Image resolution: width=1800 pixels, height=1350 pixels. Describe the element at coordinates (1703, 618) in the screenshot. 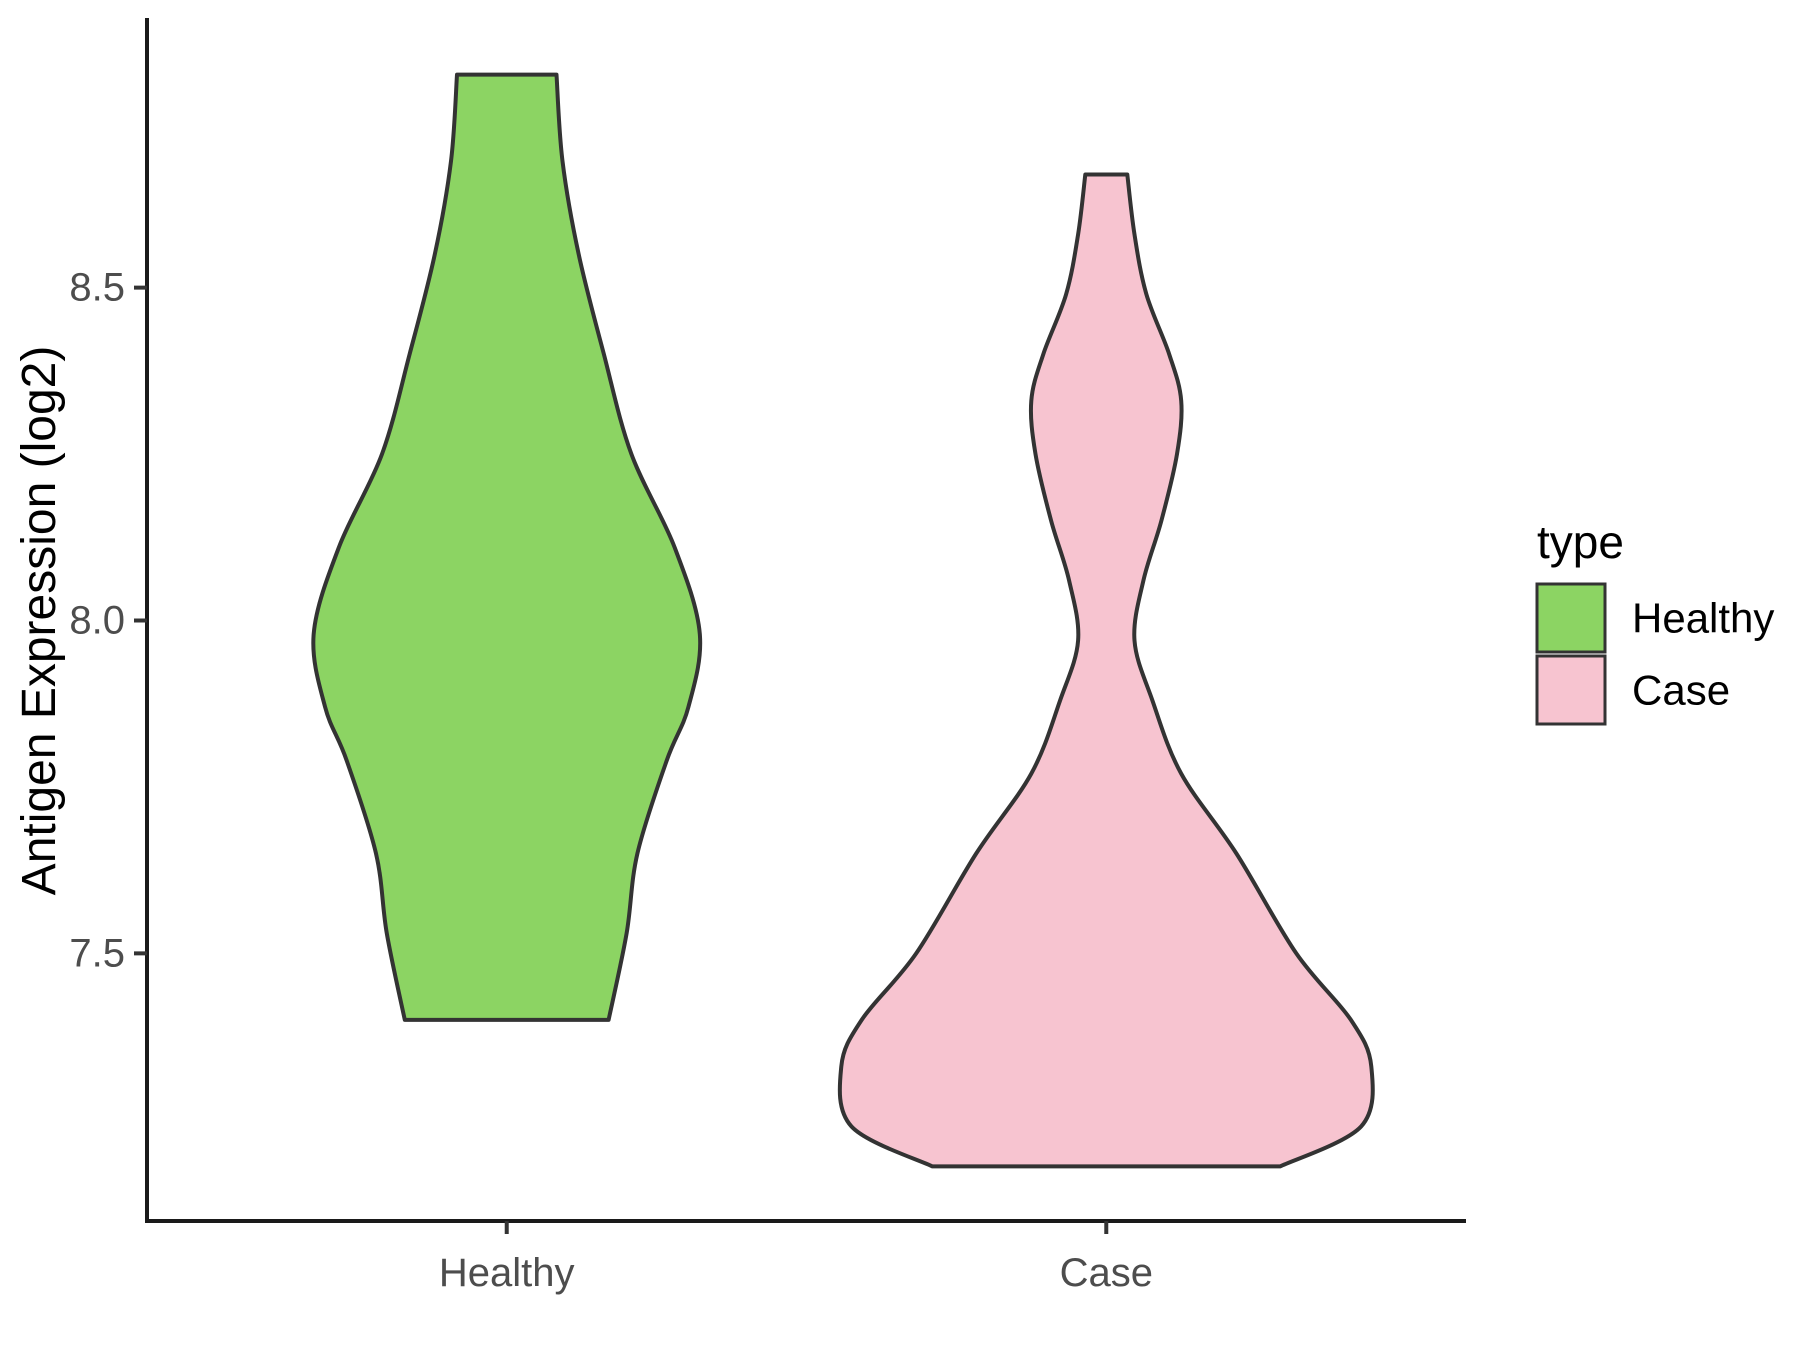

I see `legend-label-healthy: Healthy` at that location.